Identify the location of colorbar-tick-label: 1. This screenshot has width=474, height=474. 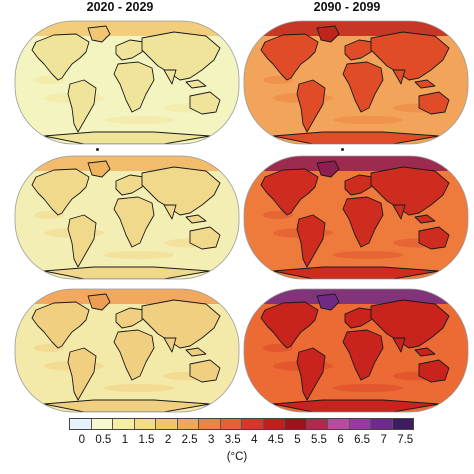
(125, 440).